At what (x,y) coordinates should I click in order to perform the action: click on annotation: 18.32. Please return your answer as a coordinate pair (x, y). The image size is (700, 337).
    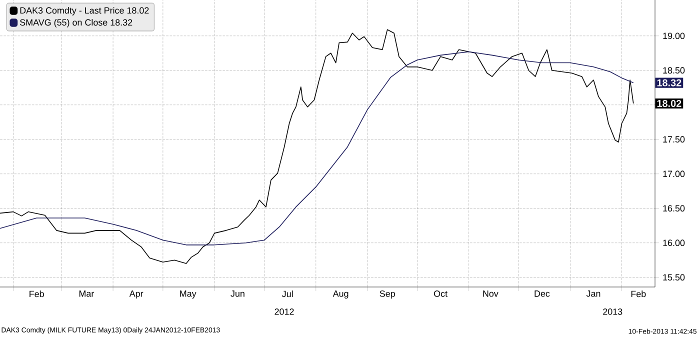
    Looking at the image, I should click on (669, 82).